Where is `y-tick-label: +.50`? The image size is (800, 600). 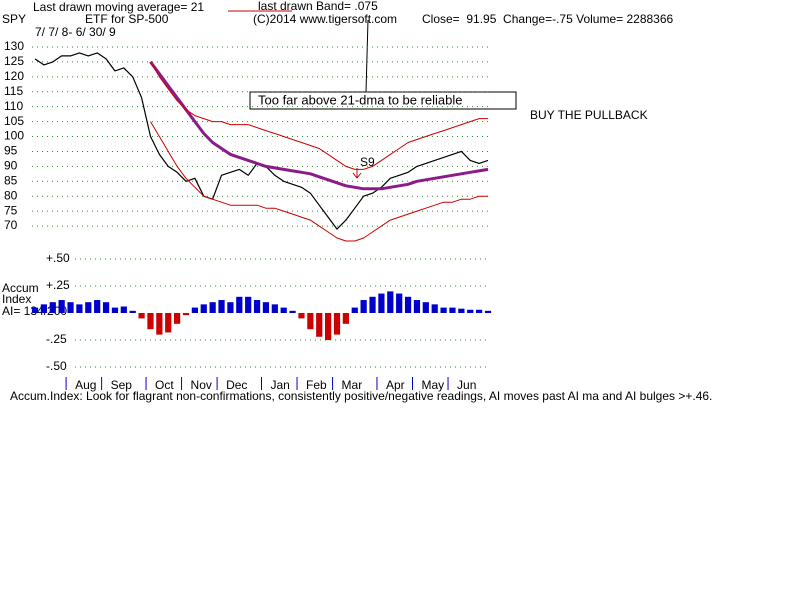 y-tick-label: +.50 is located at coordinates (58, 258).